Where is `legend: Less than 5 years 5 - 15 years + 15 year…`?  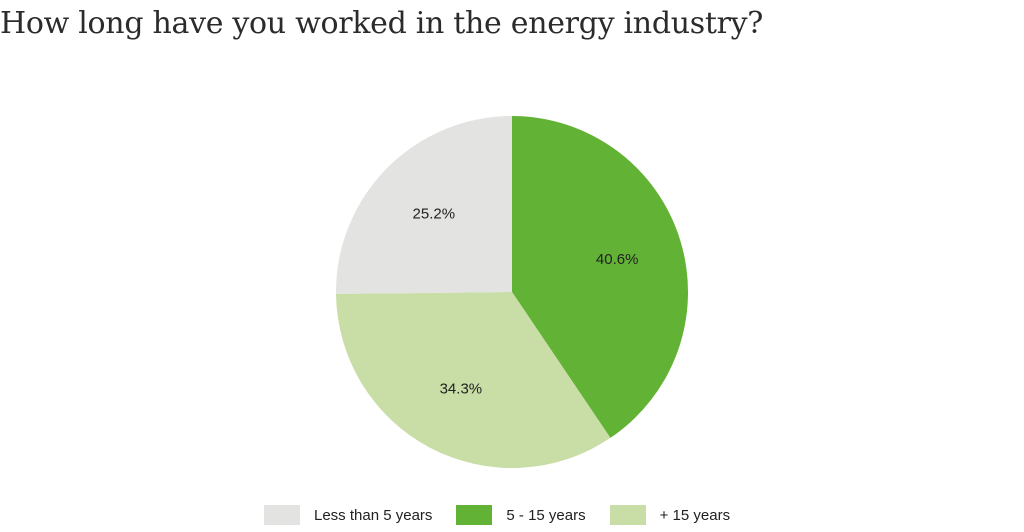
legend: Less than 5 years 5 - 15 years + 15 year… is located at coordinates (497, 515).